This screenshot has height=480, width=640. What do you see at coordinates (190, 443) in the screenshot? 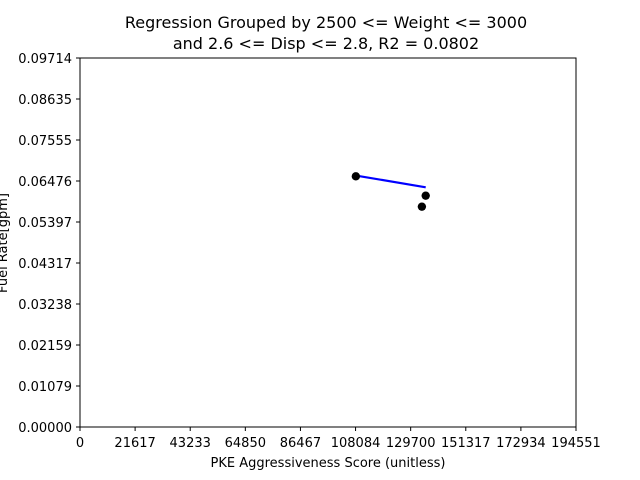
I see `x-tick-label: 43233` at bounding box center [190, 443].